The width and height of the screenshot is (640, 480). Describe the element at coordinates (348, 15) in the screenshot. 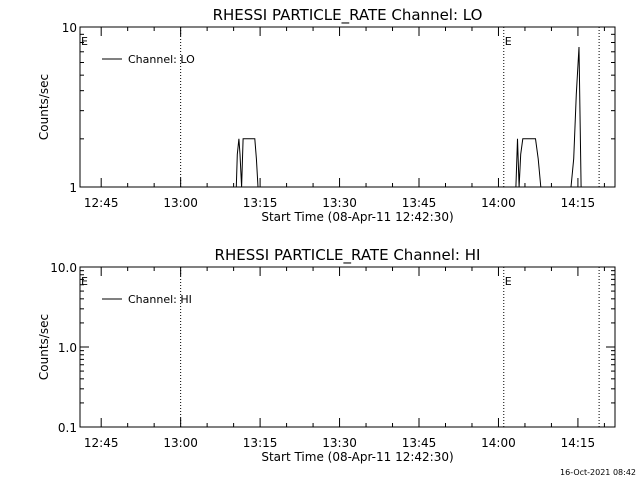

I see `chart-title: RHESSI PARTICLE_RATE Channel: LO` at that location.